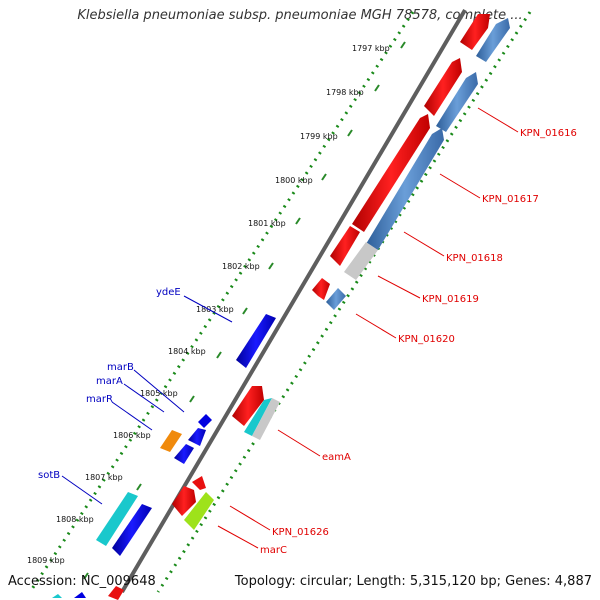  I want to click on gene-cog-kpn01615, so click(493, 40).